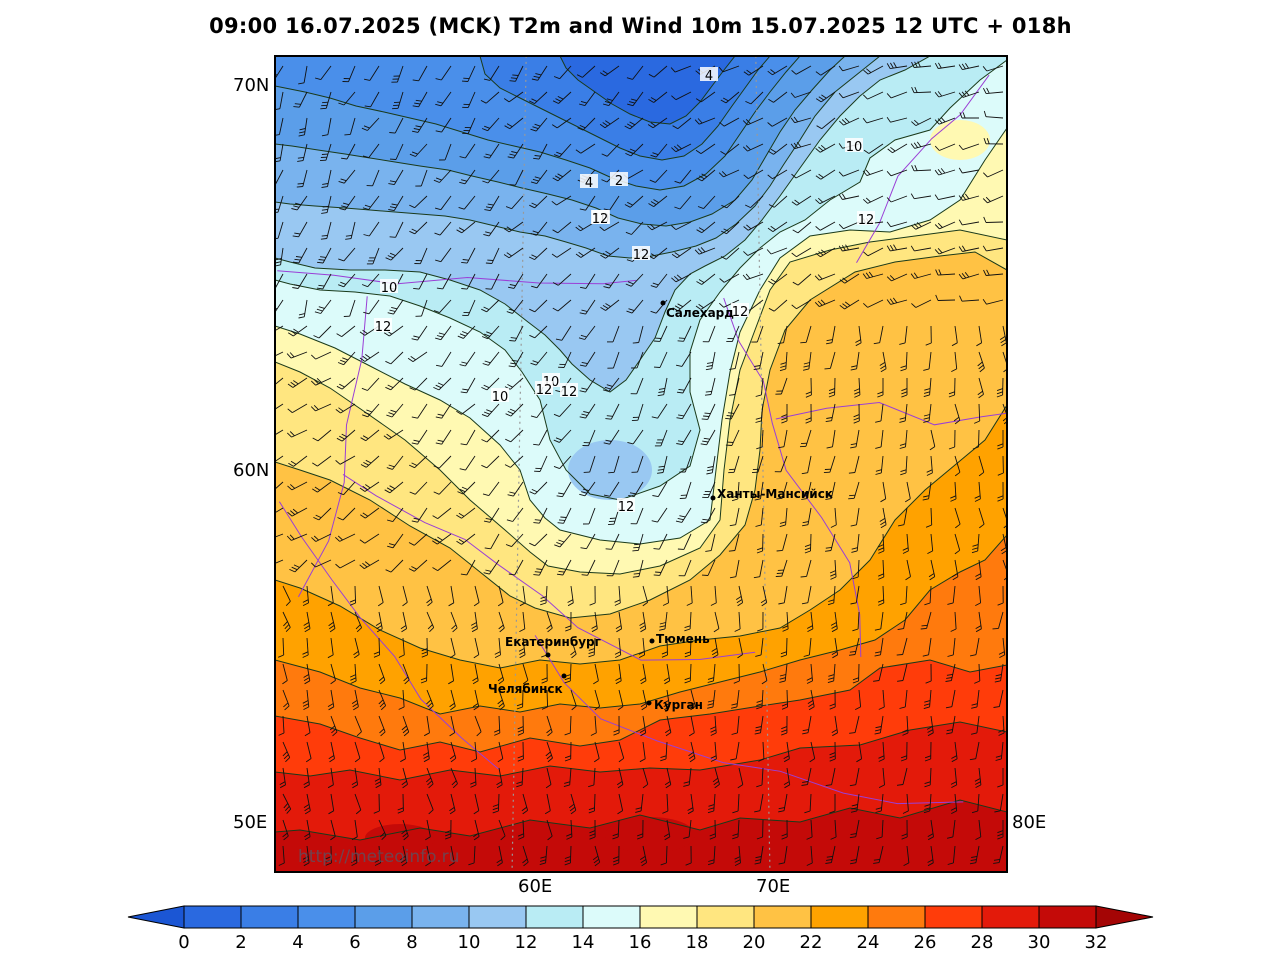 The width and height of the screenshot is (1281, 967). What do you see at coordinates (1124, 917) in the screenshot?
I see `colorbar-high-arrow` at bounding box center [1124, 917].